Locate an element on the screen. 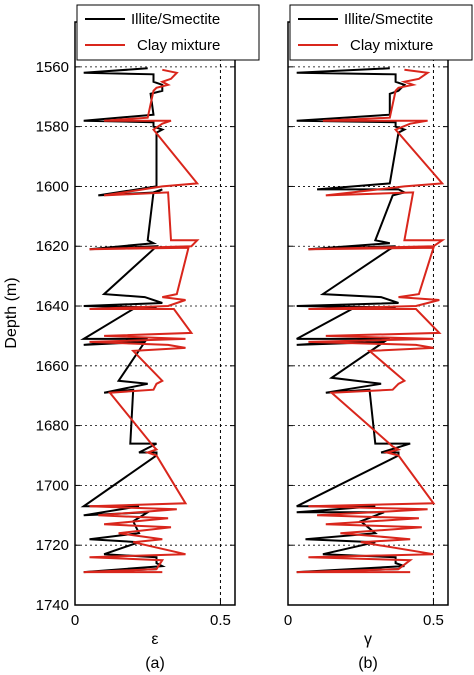  y-tick-label-1580: 1580 is located at coordinates (52, 127).